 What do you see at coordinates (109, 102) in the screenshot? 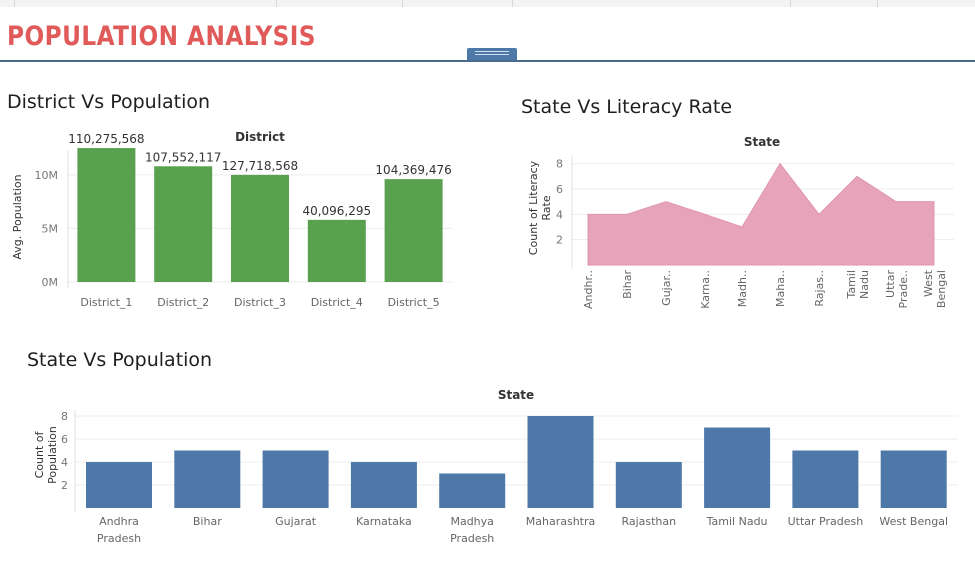
I see `district-chart-title: District Vs Population` at bounding box center [109, 102].